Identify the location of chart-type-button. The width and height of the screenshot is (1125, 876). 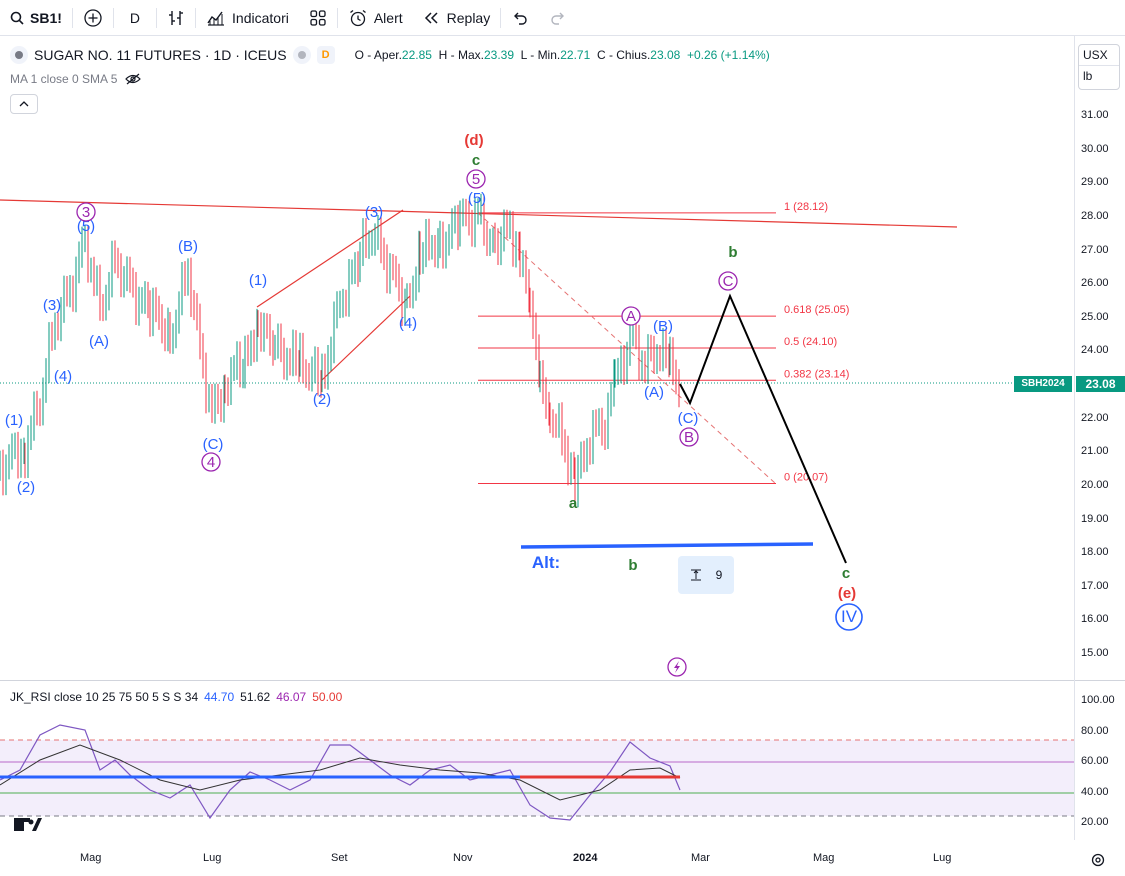
(176, 18).